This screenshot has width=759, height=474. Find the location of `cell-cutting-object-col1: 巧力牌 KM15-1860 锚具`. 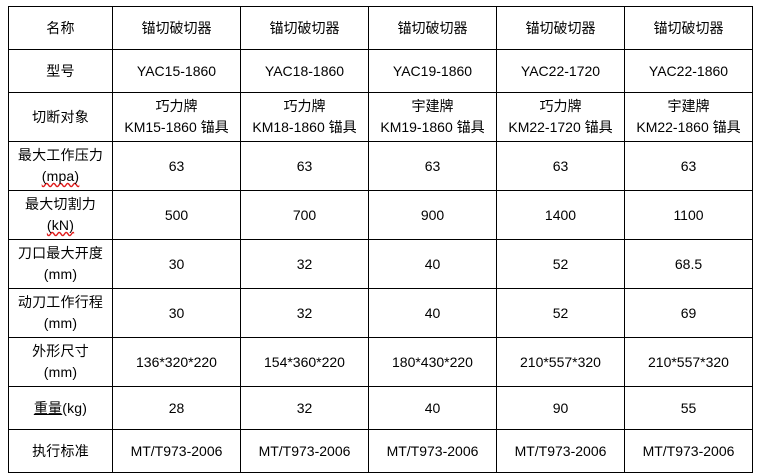

cell-cutting-object-col1: 巧力牌 KM15-1860 锚具 is located at coordinates (176, 117).